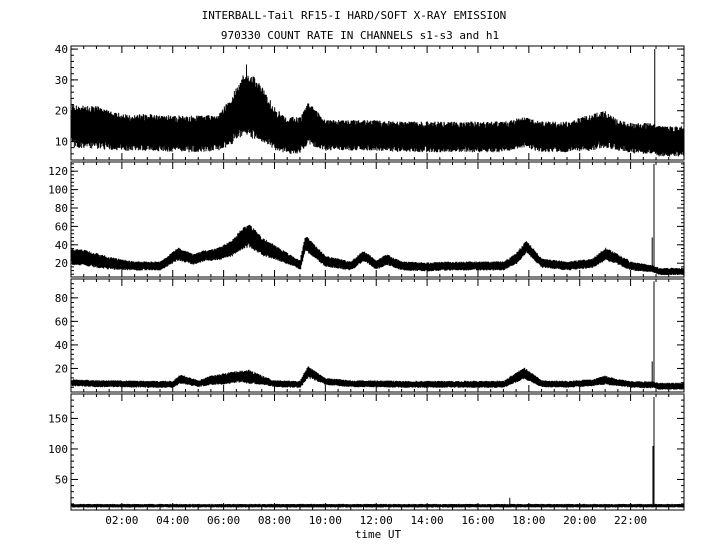 The image size is (720, 550). I want to click on y-tick-label: 50, so click(61, 479).